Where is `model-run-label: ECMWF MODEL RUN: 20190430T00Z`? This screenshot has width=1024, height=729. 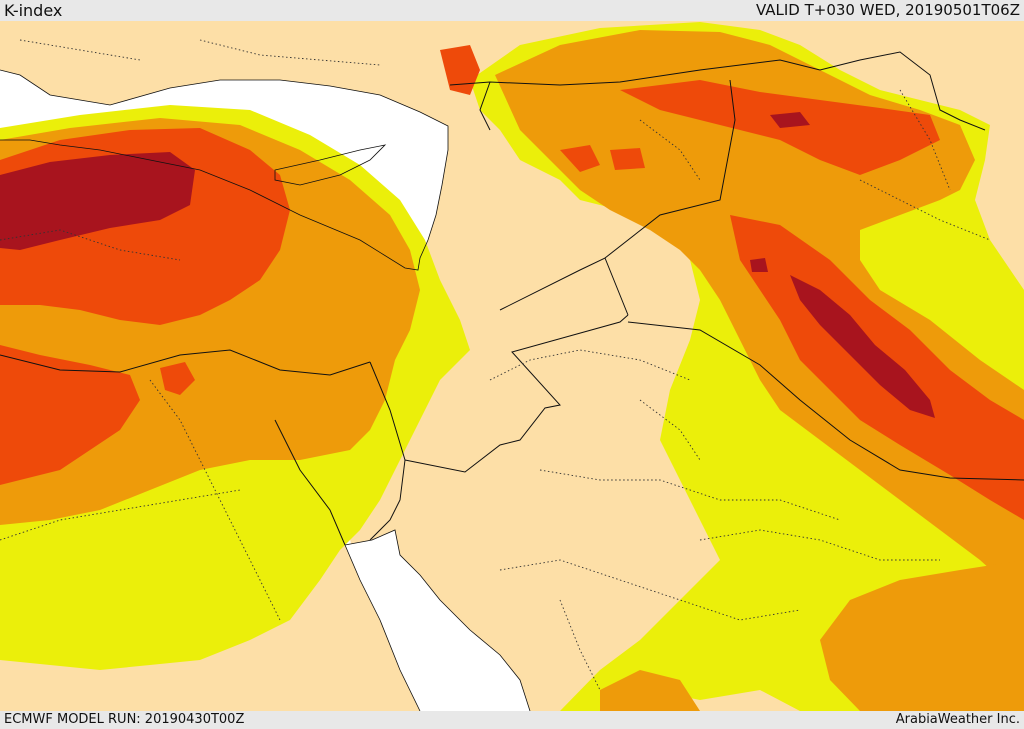
model-run-label: ECMWF MODEL RUN: 20190430T00Z is located at coordinates (124, 719).